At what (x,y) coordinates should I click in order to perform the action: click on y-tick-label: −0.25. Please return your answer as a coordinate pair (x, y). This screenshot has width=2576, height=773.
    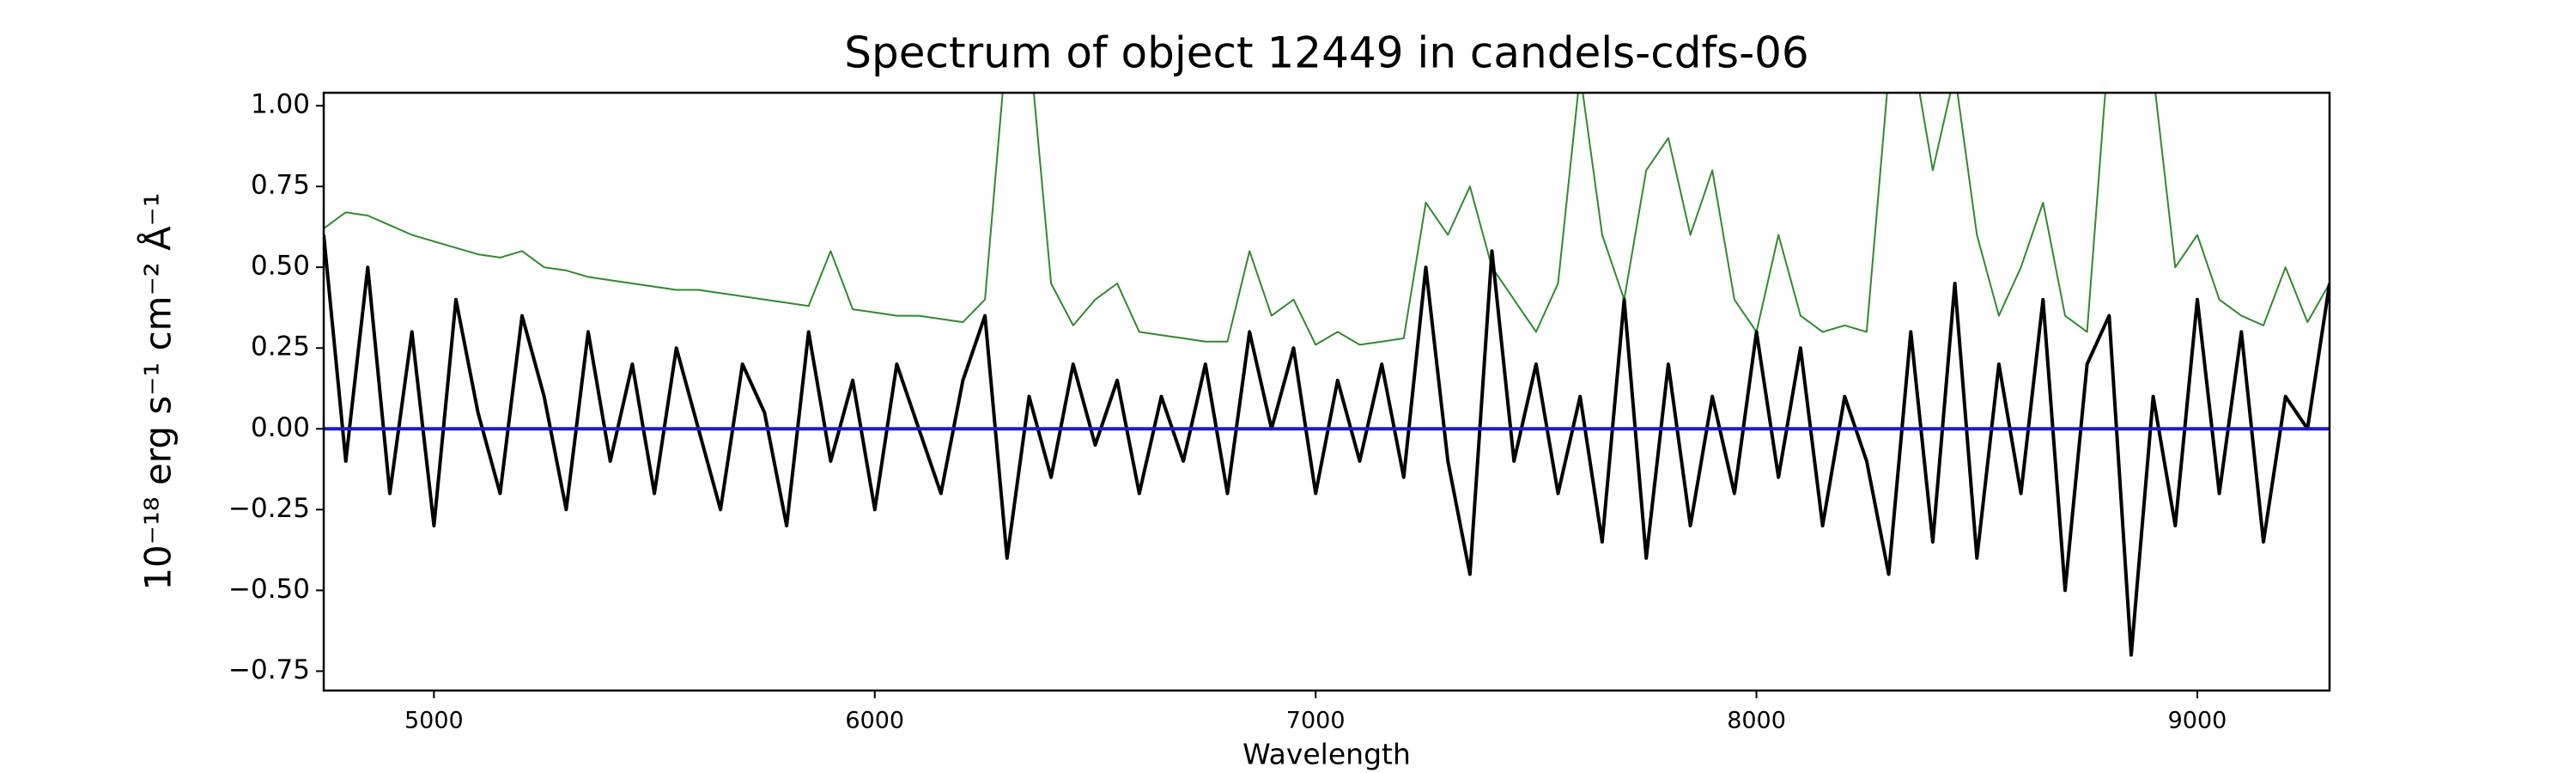
    Looking at the image, I should click on (269, 509).